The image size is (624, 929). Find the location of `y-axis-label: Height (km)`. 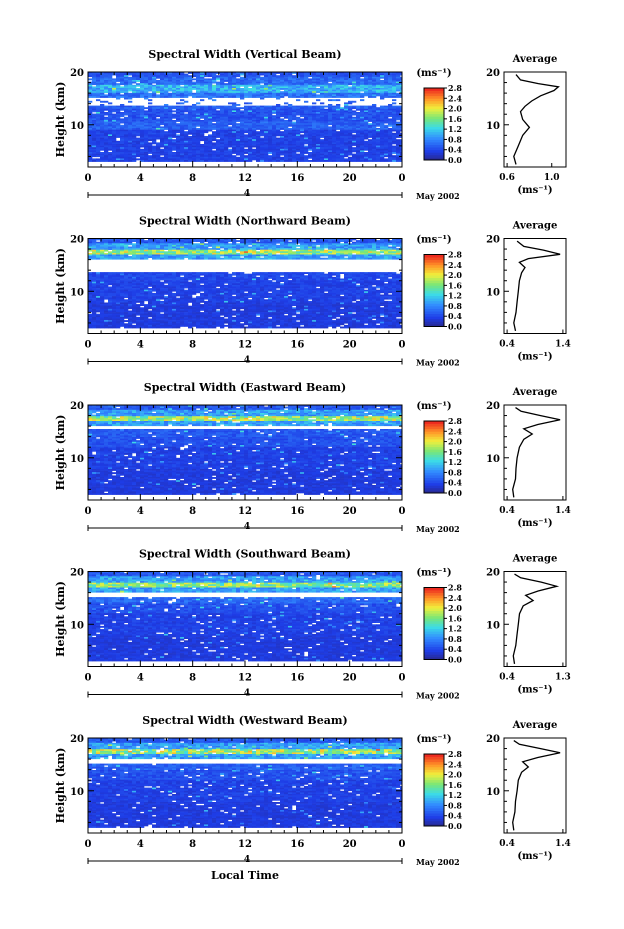

y-axis-label: Height (km) is located at coordinates (60, 120).